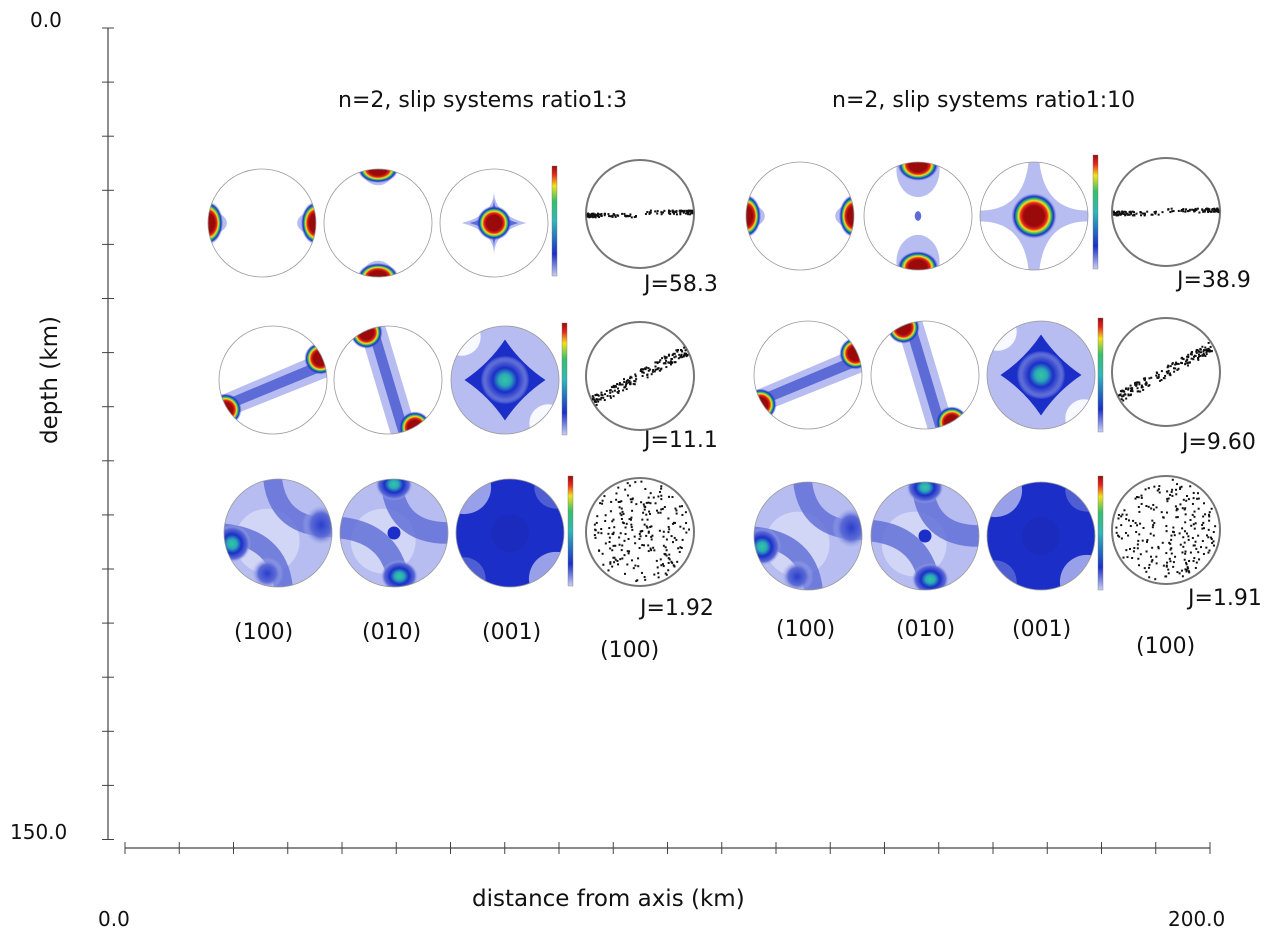 The width and height of the screenshot is (1276, 932). I want to click on scatter-plane-label: (100), so click(1166, 646).